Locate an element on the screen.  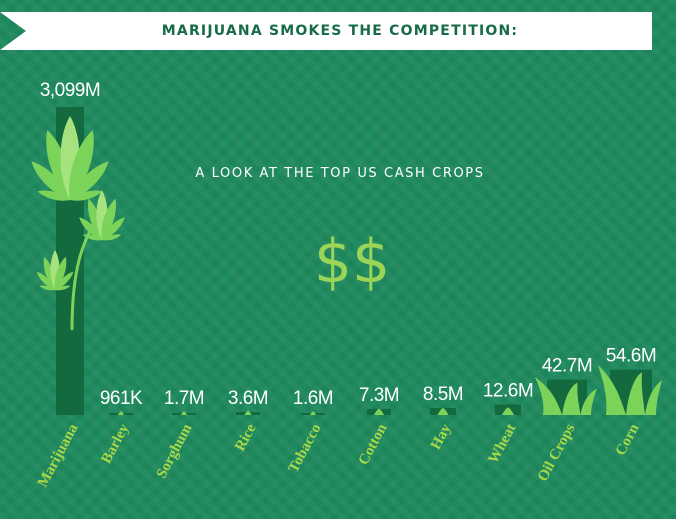
marijuana-leaf-icon is located at coordinates (78, 223).